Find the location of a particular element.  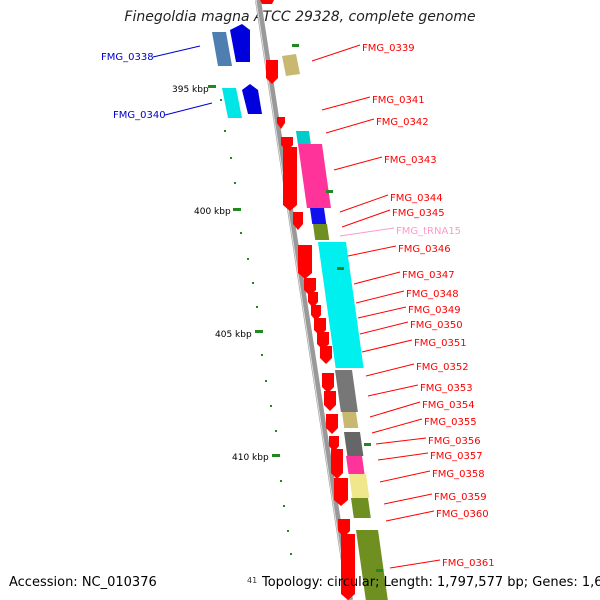

gene-label-fmg-0338: FMG_0338 is located at coordinates (127, 57).